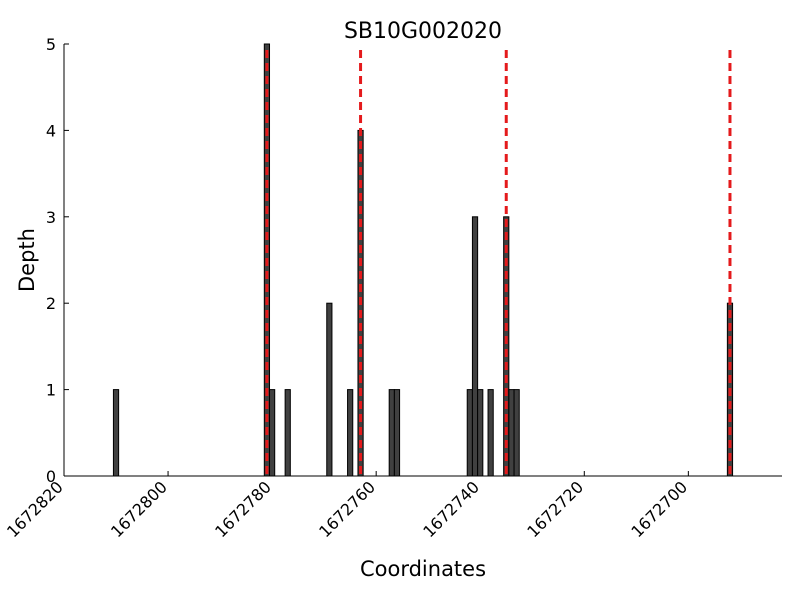  What do you see at coordinates (423, 31) in the screenshot?
I see `chart-title: SB10G002020` at bounding box center [423, 31].